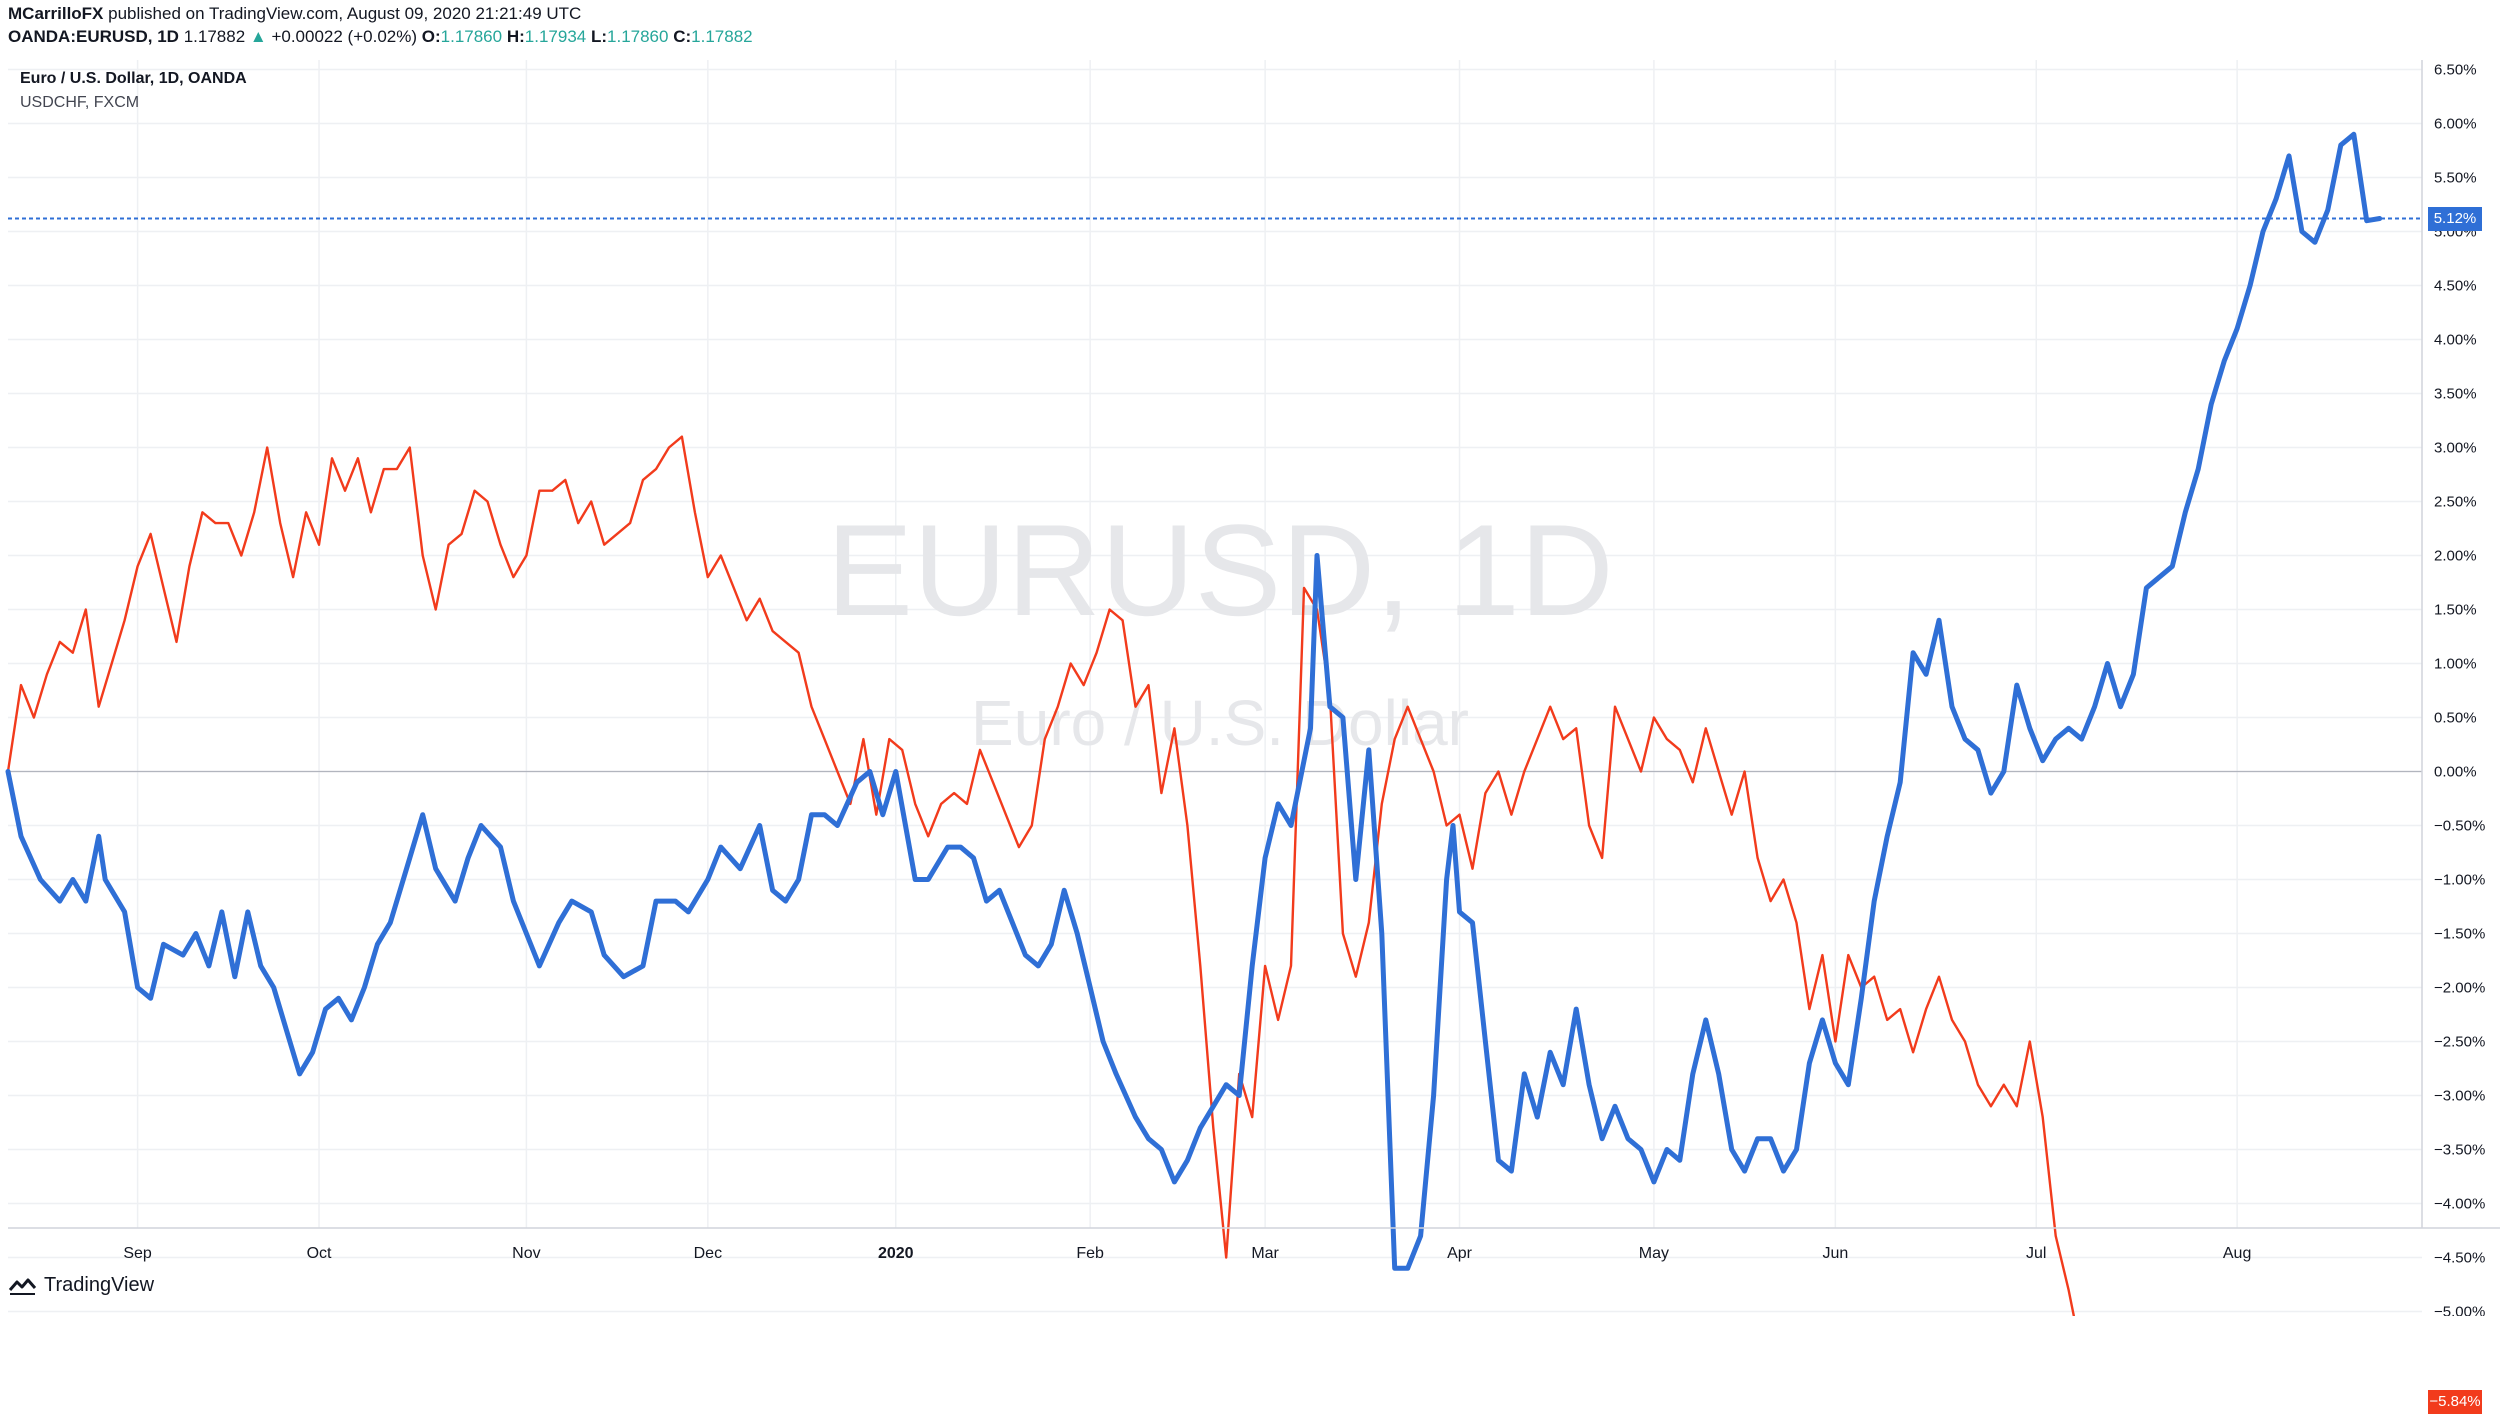  I want to click on y-tick-label: −1.50%, so click(2459, 934).